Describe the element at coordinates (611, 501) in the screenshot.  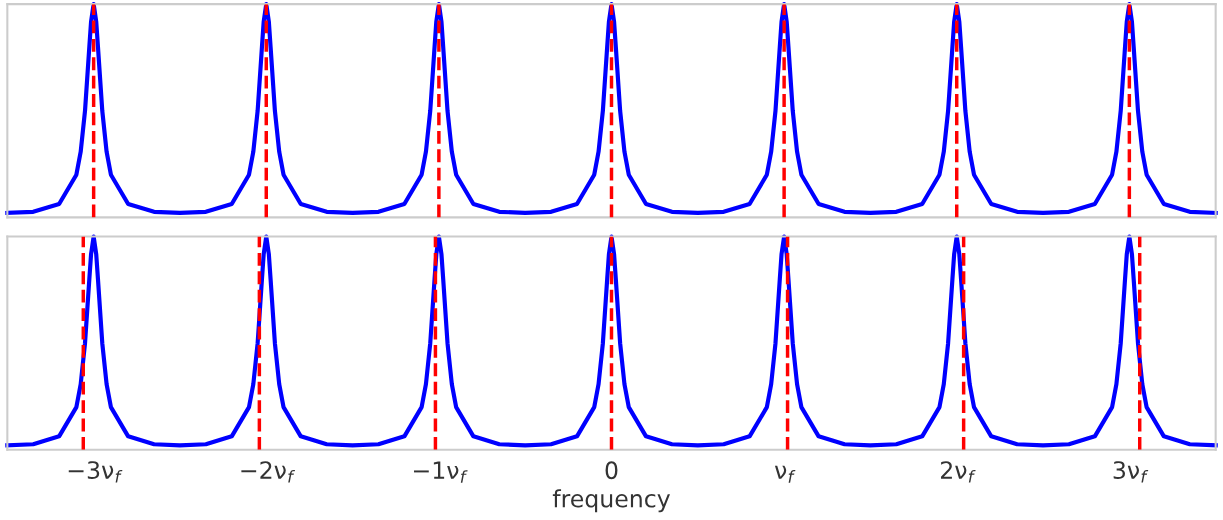
I see `x-axis-title: frequency` at that location.